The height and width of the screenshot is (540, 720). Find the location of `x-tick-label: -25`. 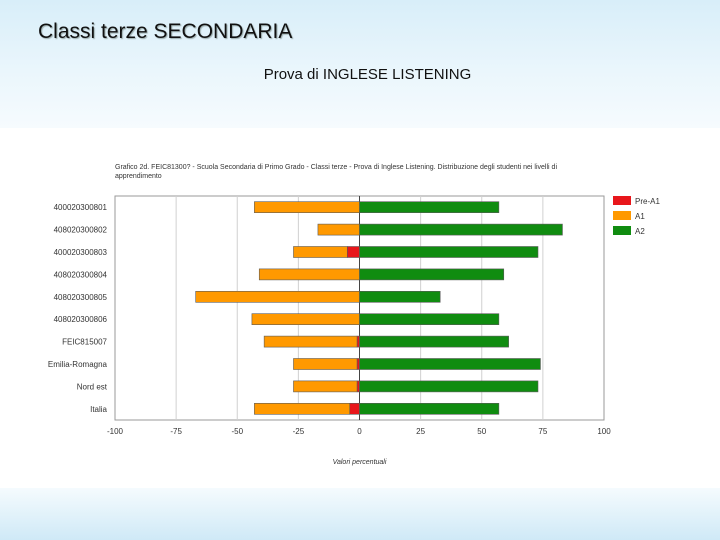

x-tick-label: -25 is located at coordinates (299, 431).